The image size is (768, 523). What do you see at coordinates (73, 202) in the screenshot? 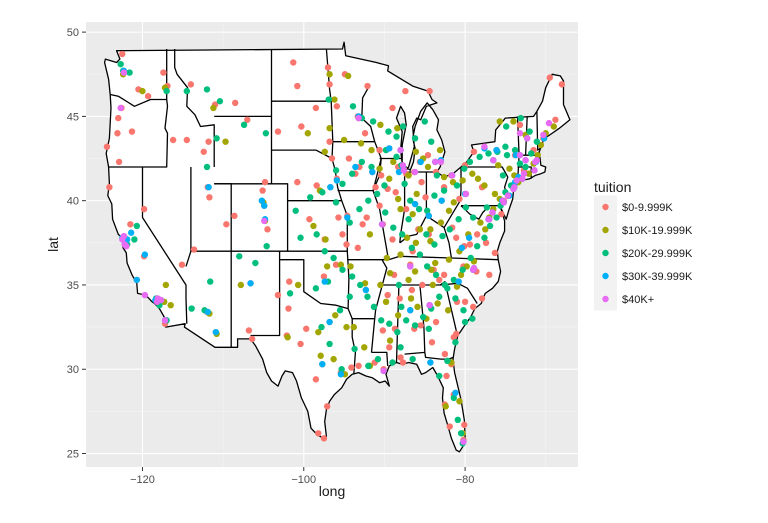
I see `y-tick-label: 40` at bounding box center [73, 202].